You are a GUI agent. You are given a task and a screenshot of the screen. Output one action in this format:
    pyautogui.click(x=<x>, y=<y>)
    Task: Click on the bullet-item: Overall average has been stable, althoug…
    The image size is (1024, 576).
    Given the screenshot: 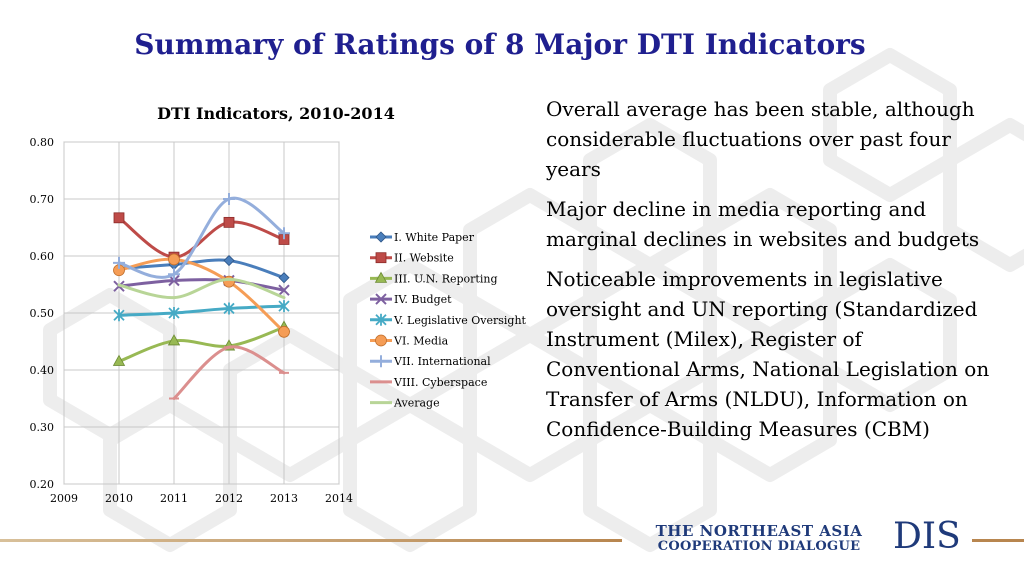 What is the action you would take?
    pyautogui.click(x=760, y=139)
    